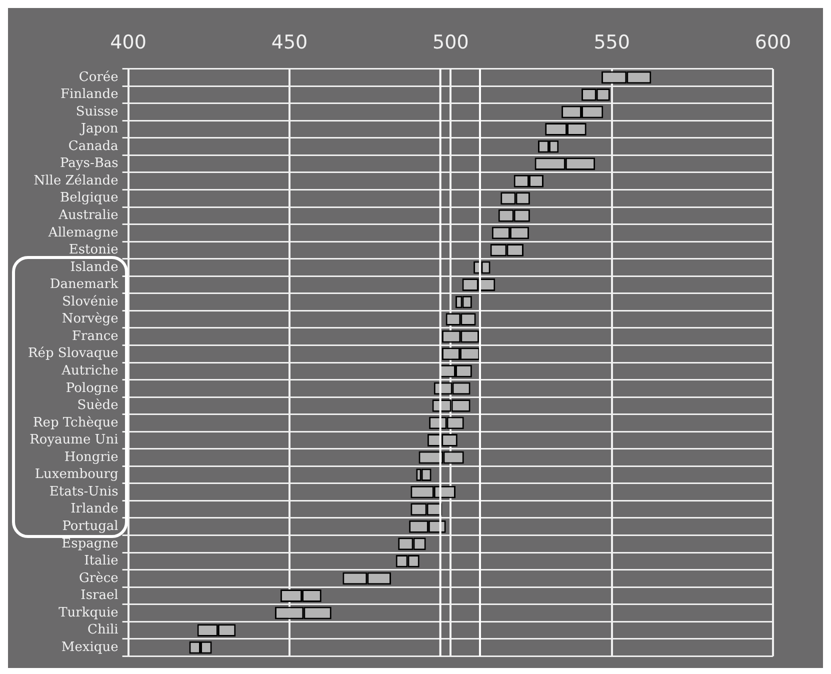 This screenshot has width=831, height=674. What do you see at coordinates (89, 94) in the screenshot?
I see `y-tick-label: Finlande` at bounding box center [89, 94].